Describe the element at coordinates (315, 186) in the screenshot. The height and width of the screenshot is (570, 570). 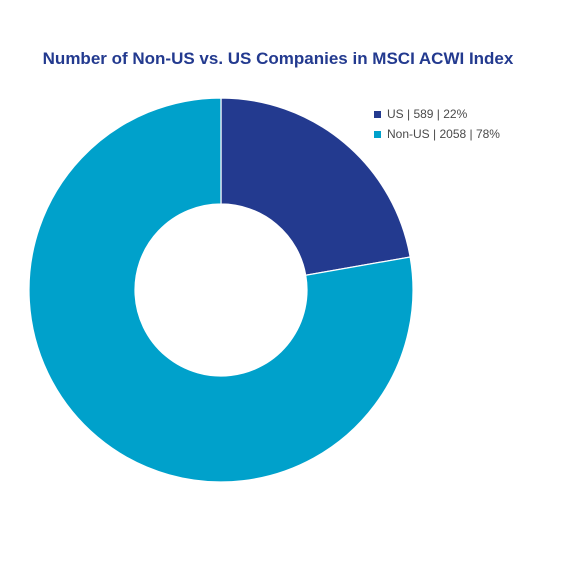
I see `donut-slice-us` at that location.